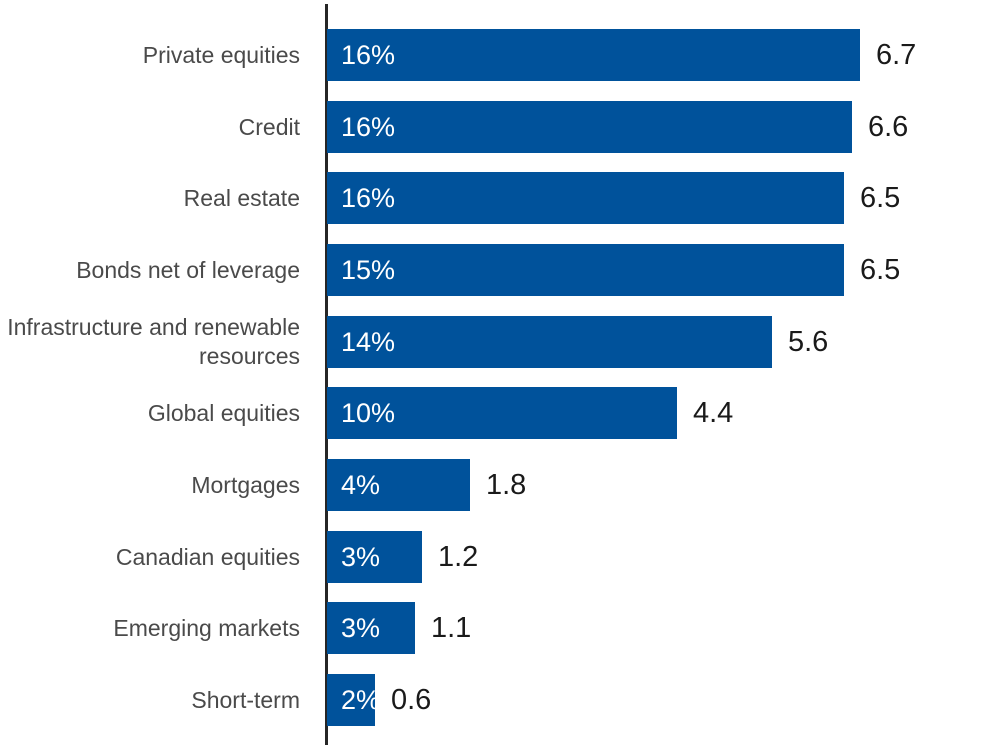 This screenshot has height=756, width=990. Describe the element at coordinates (223, 412) in the screenshot. I see `category-label: Global equities` at that location.